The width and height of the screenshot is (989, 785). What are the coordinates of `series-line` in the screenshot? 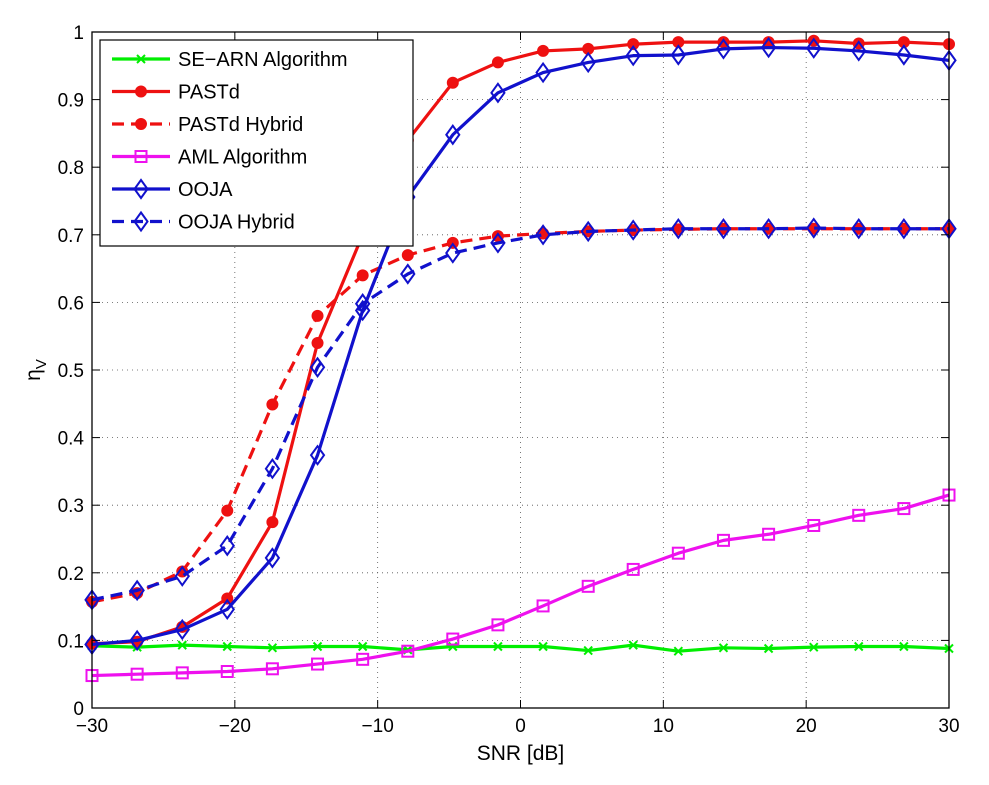 It's located at (520, 648).